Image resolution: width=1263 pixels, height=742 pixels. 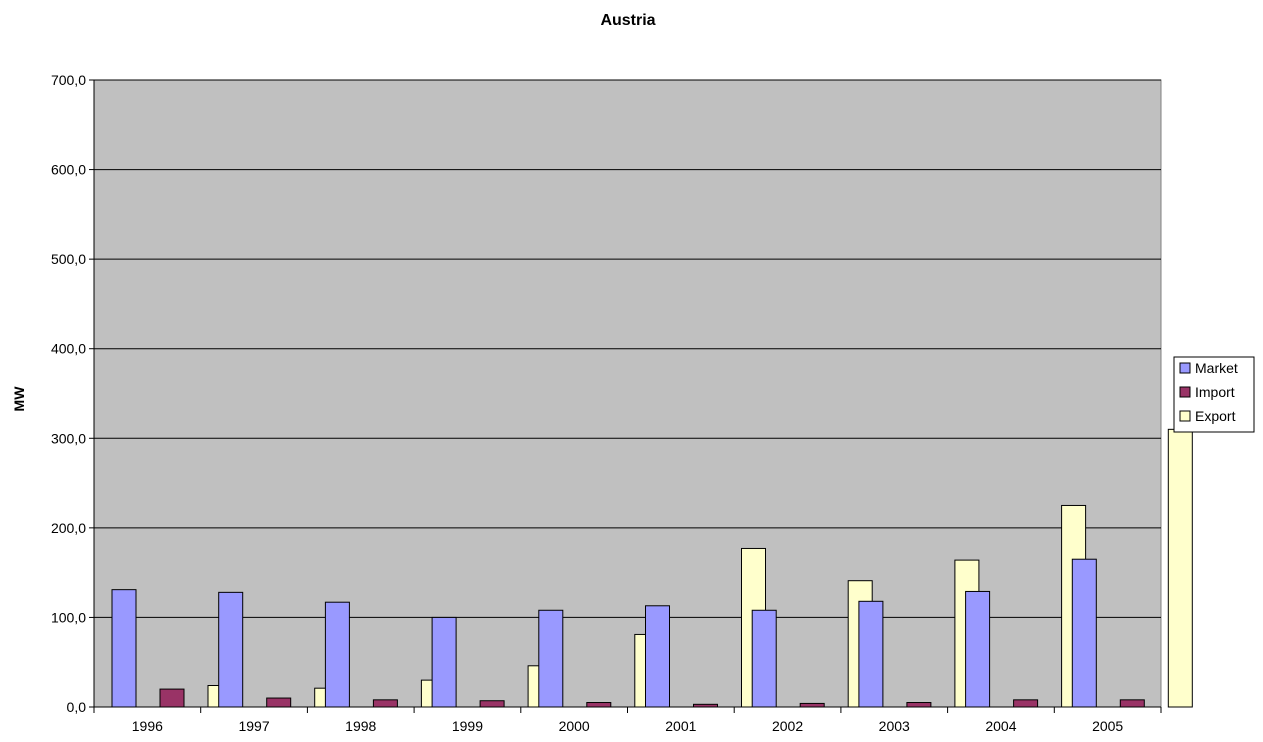 What do you see at coordinates (68, 80) in the screenshot?
I see `y-tick-label: 700,0` at bounding box center [68, 80].